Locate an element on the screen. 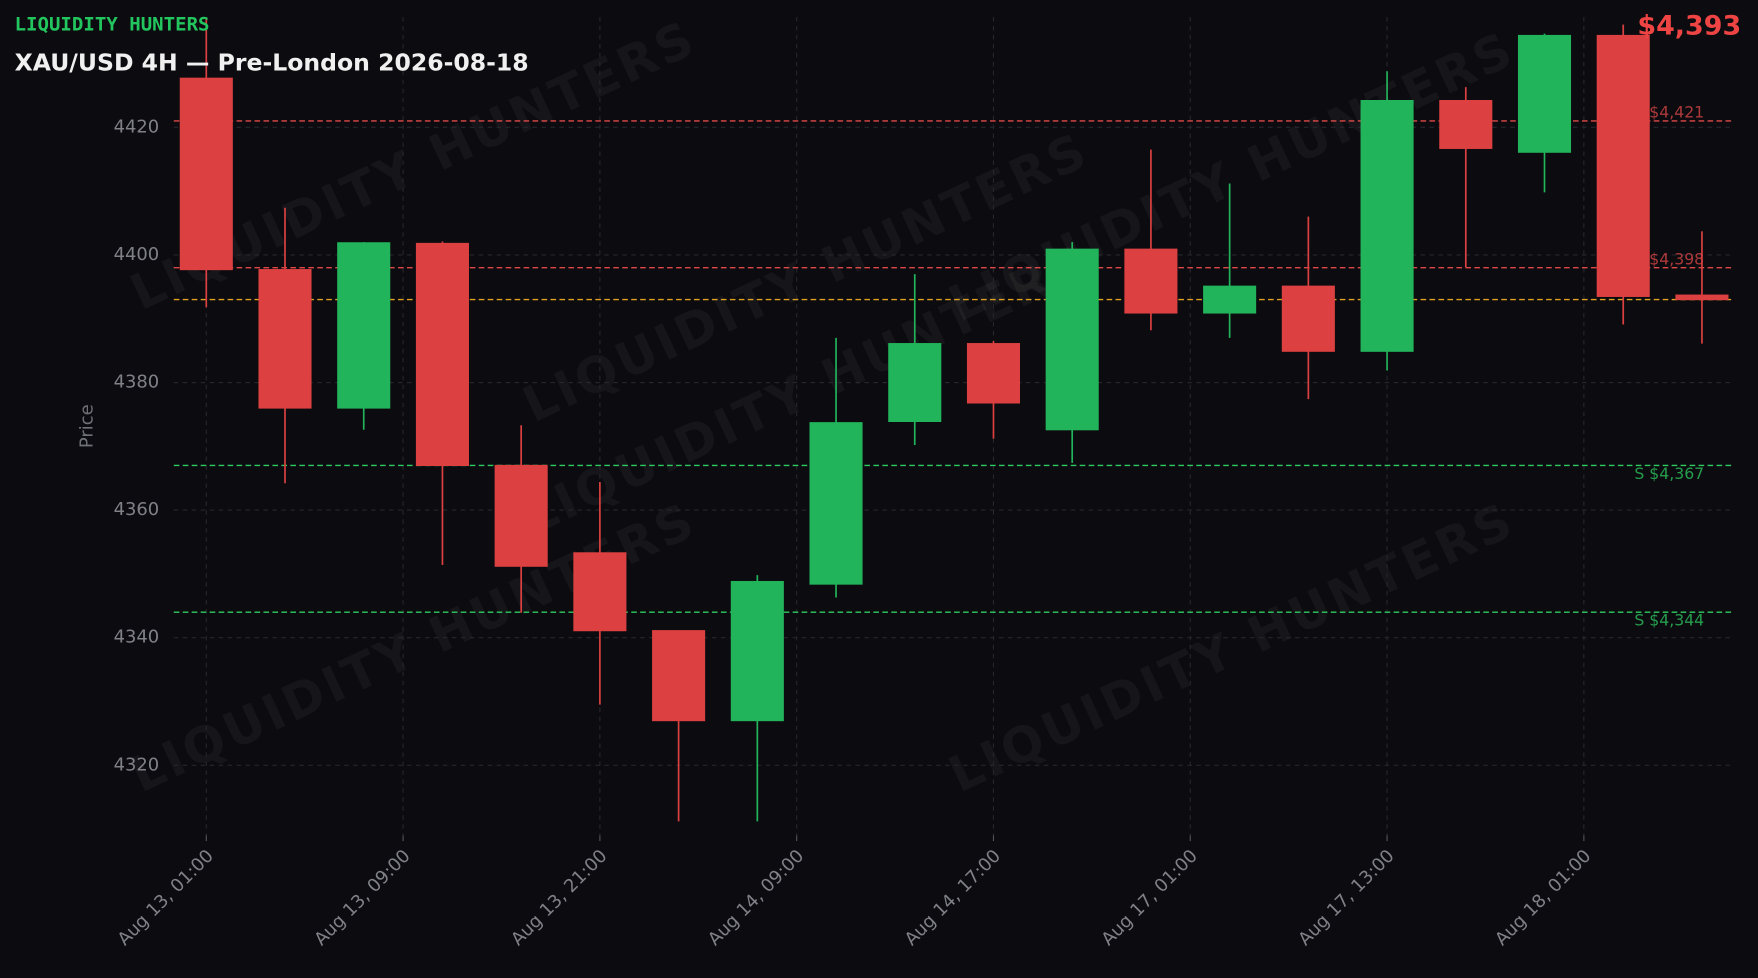 This screenshot has width=1758, height=978. y-tick-label: 4360 is located at coordinates (137, 509).